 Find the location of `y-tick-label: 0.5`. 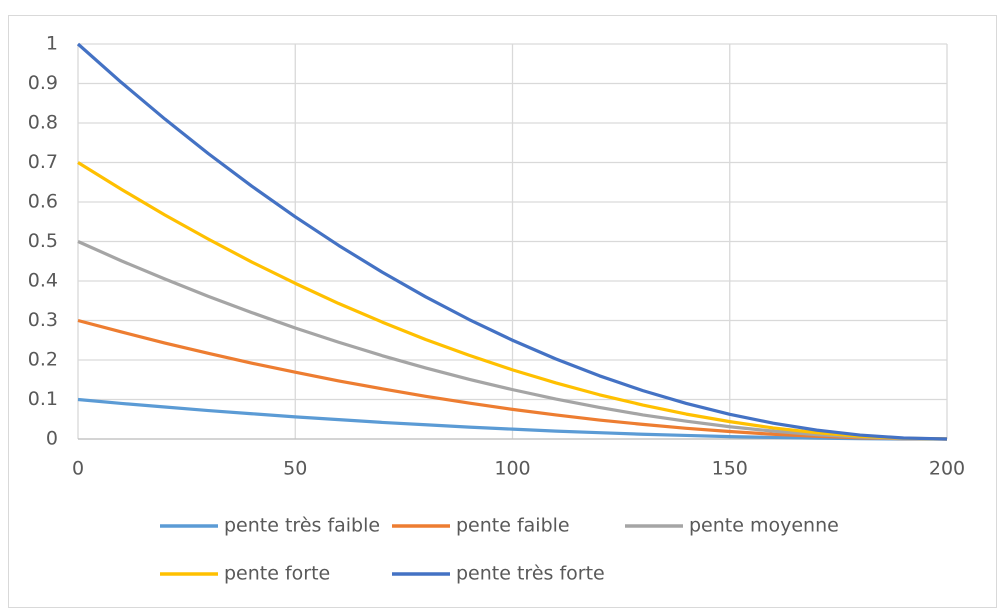

y-tick-label: 0.5 is located at coordinates (43, 241).